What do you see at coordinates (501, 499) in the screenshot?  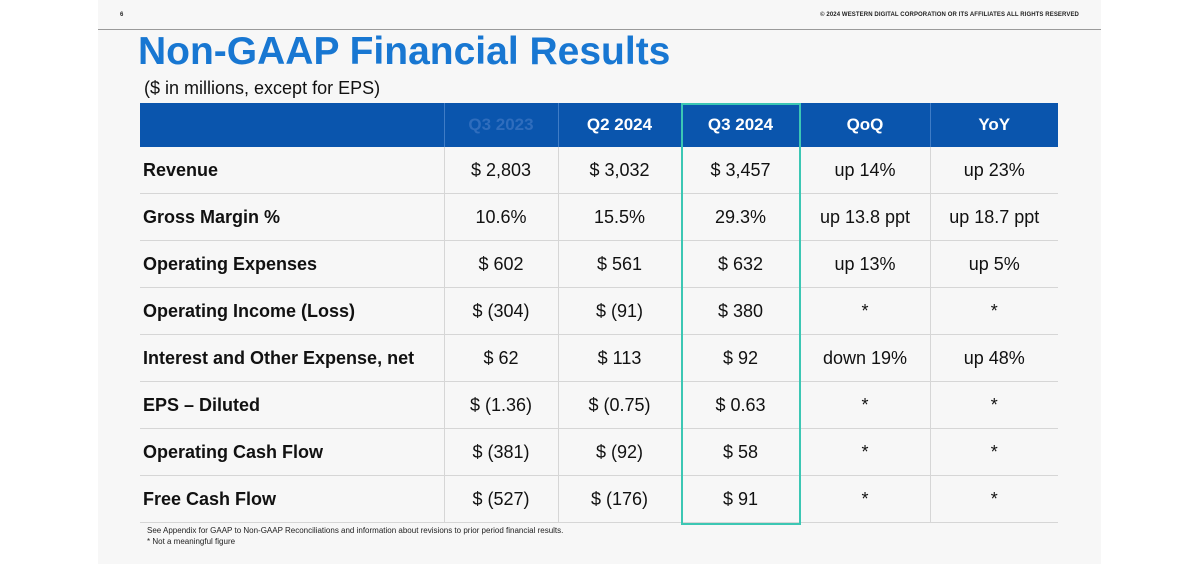 I see `table-cell: $ (527)` at bounding box center [501, 499].